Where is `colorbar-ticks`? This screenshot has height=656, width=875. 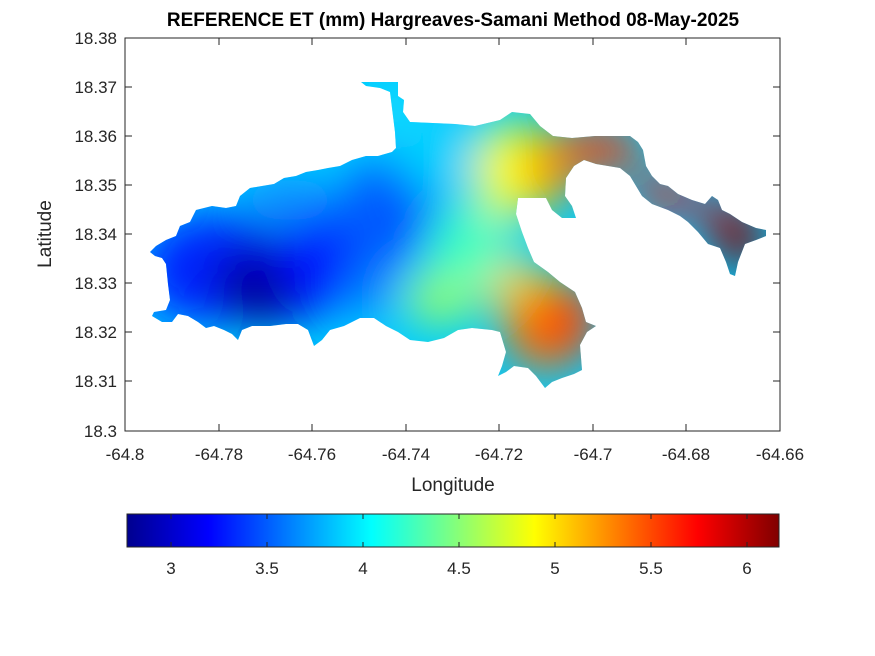
colorbar-ticks is located at coordinates (459, 530).